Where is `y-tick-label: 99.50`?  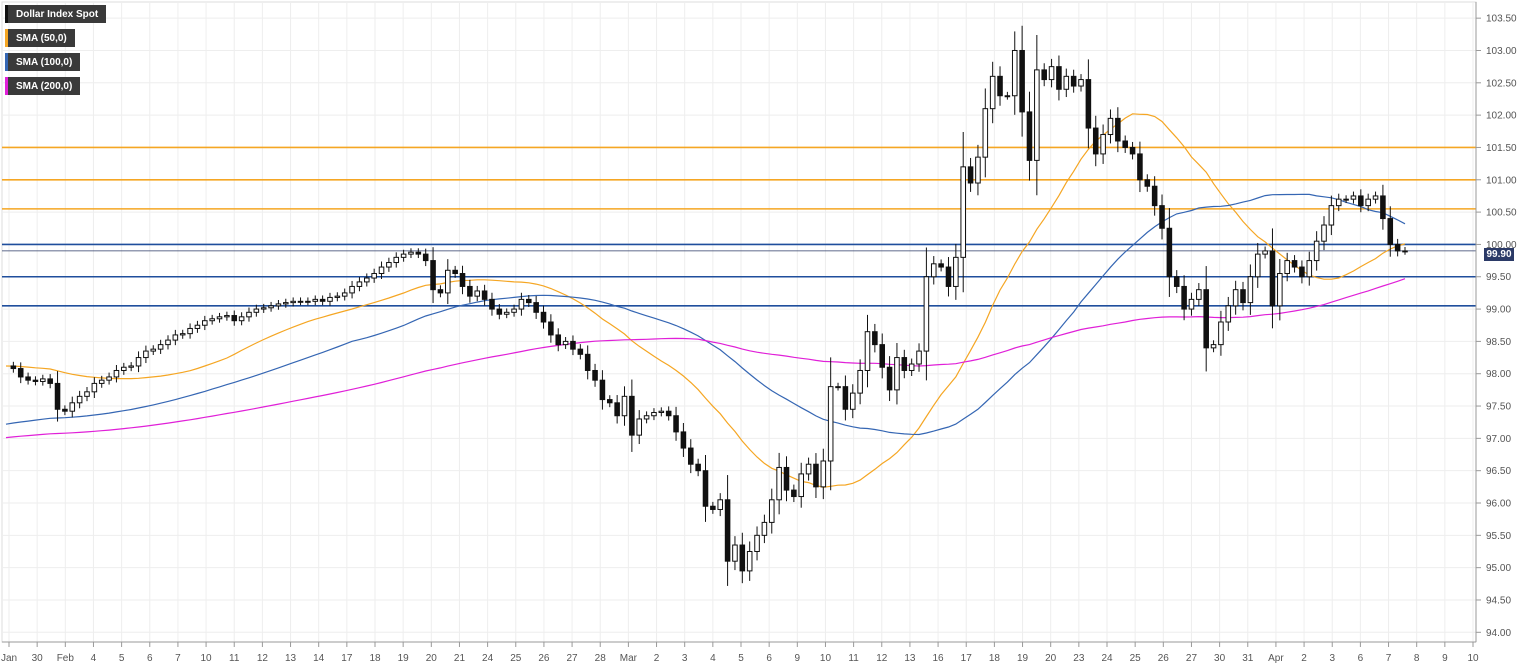
y-tick-label: 99.50 is located at coordinates (1498, 277).